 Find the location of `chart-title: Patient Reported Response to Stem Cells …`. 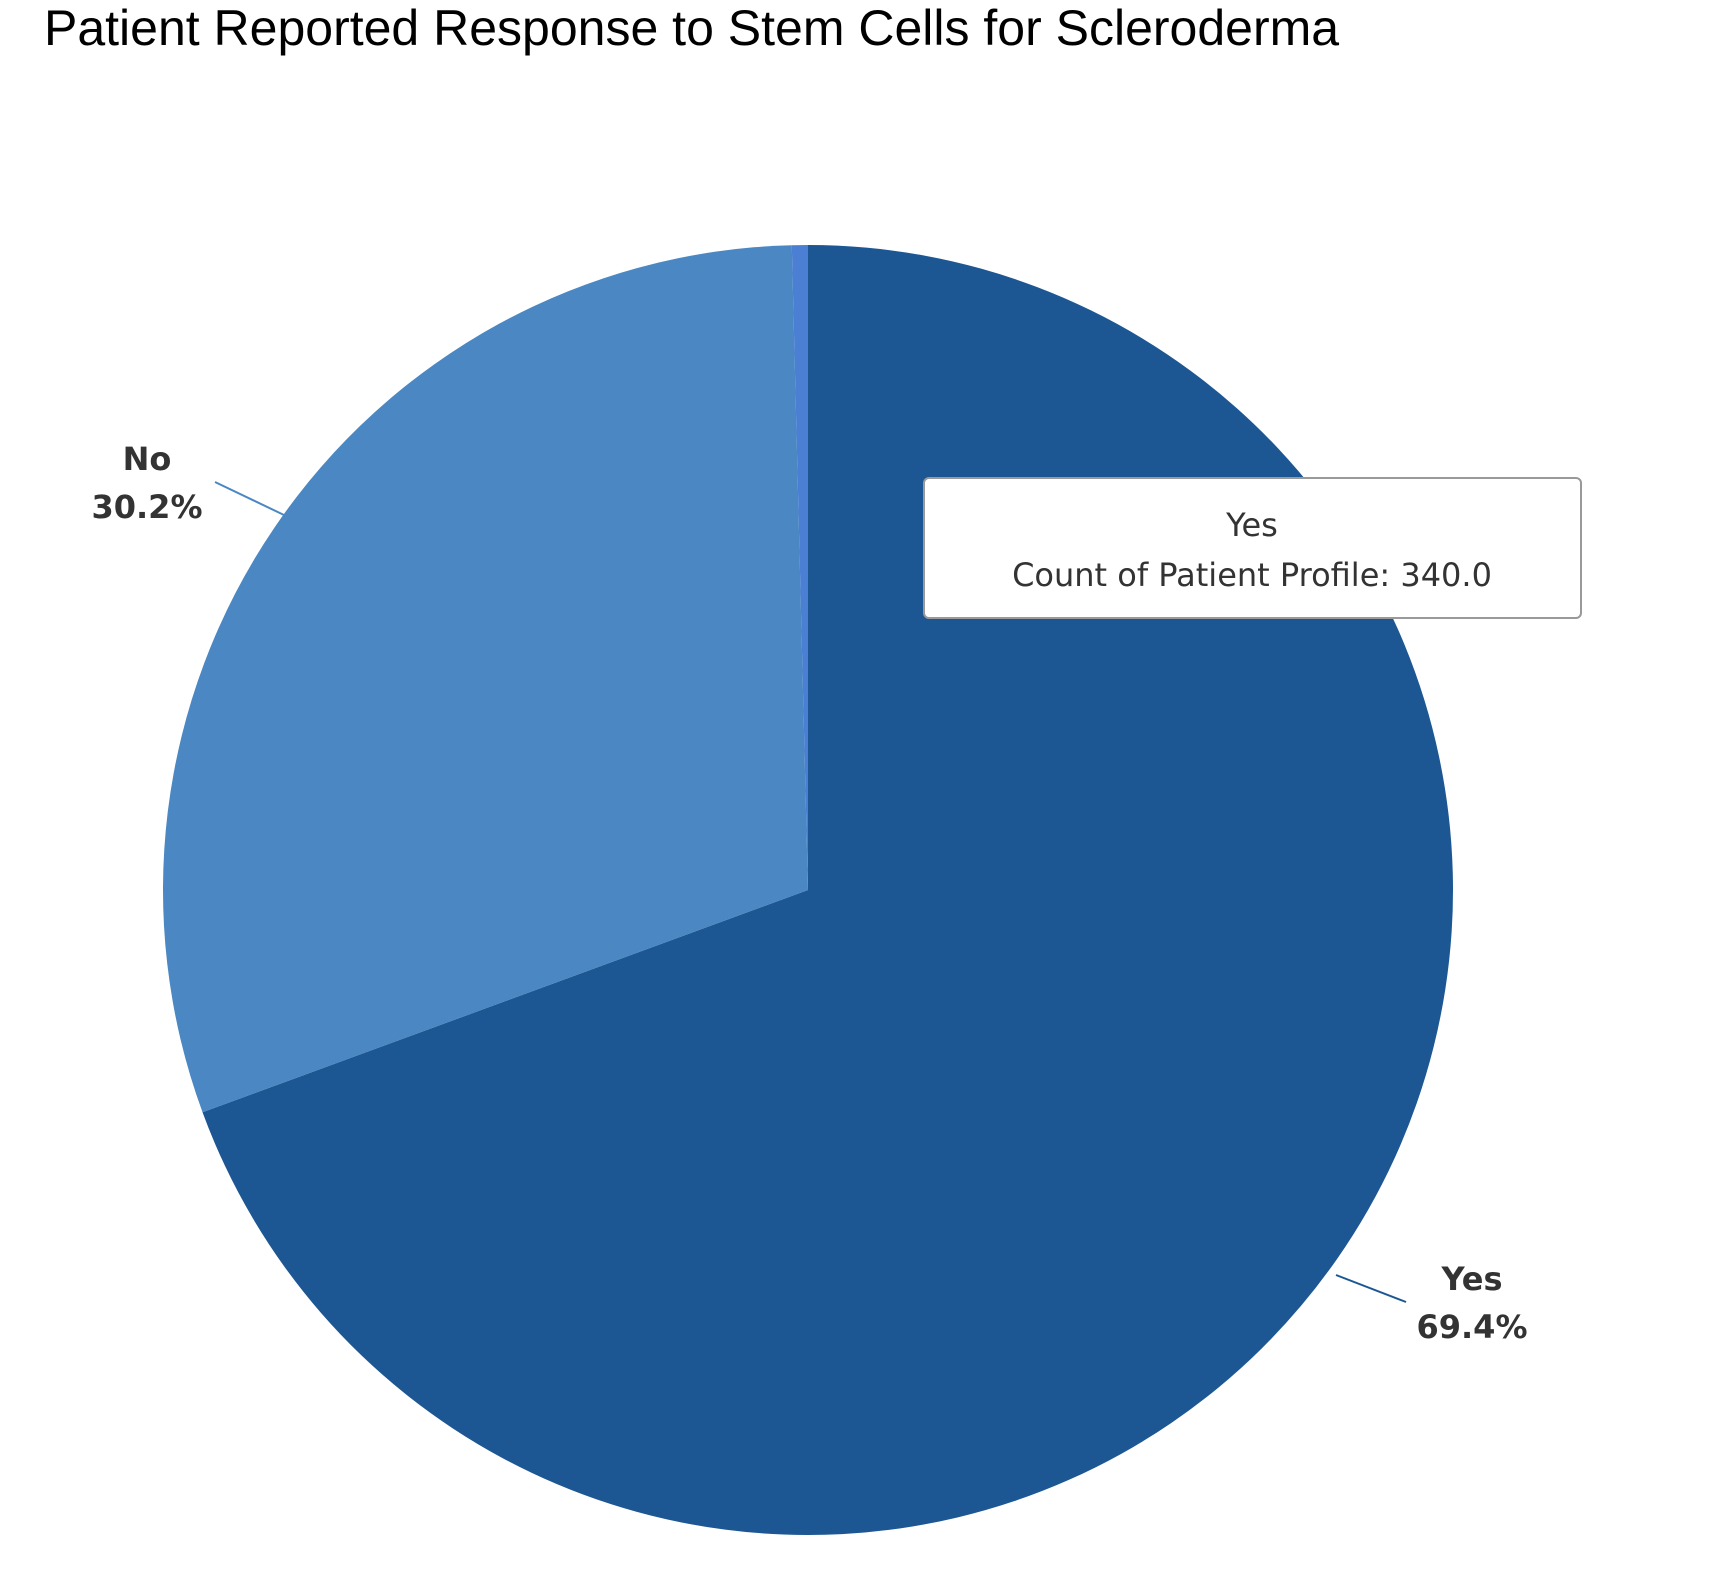

chart-title: Patient Reported Response to Stem Cells … is located at coordinates (691, 28).